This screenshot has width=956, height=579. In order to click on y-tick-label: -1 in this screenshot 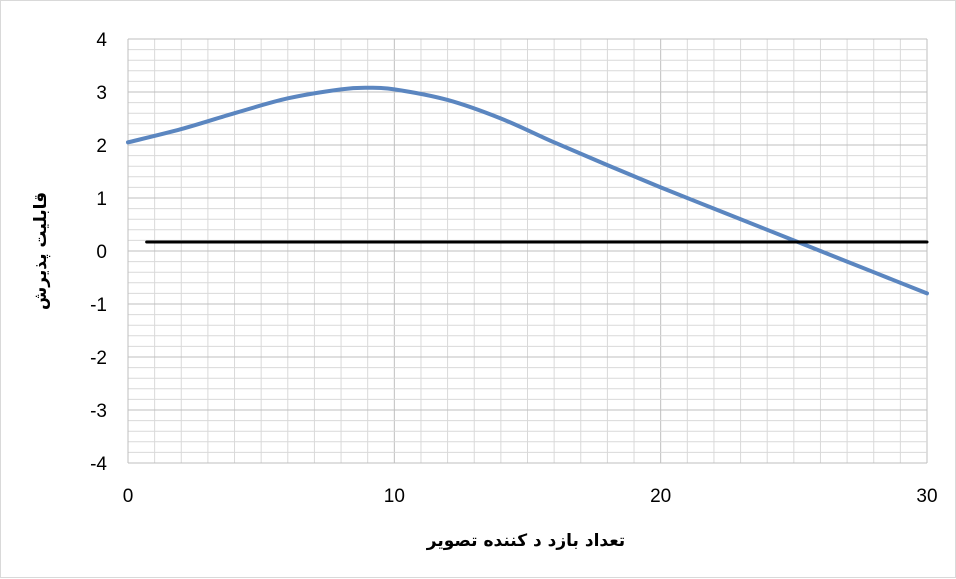, I will do `click(98, 305)`.